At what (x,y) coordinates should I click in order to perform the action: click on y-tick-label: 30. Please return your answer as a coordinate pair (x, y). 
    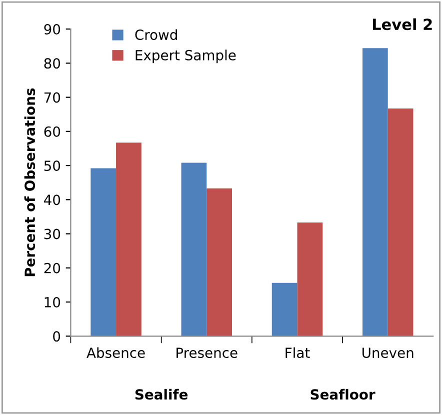
    Looking at the image, I should click on (52, 234).